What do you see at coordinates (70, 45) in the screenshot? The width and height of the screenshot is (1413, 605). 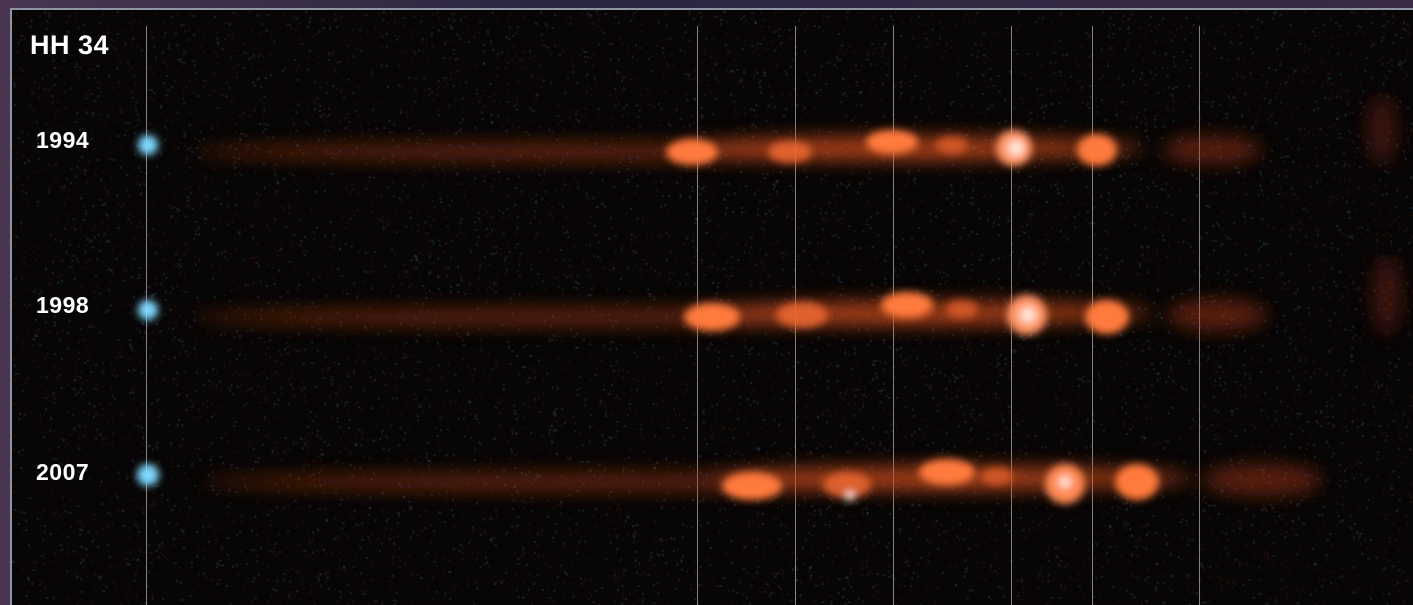 I see `image-title: HH 34` at bounding box center [70, 45].